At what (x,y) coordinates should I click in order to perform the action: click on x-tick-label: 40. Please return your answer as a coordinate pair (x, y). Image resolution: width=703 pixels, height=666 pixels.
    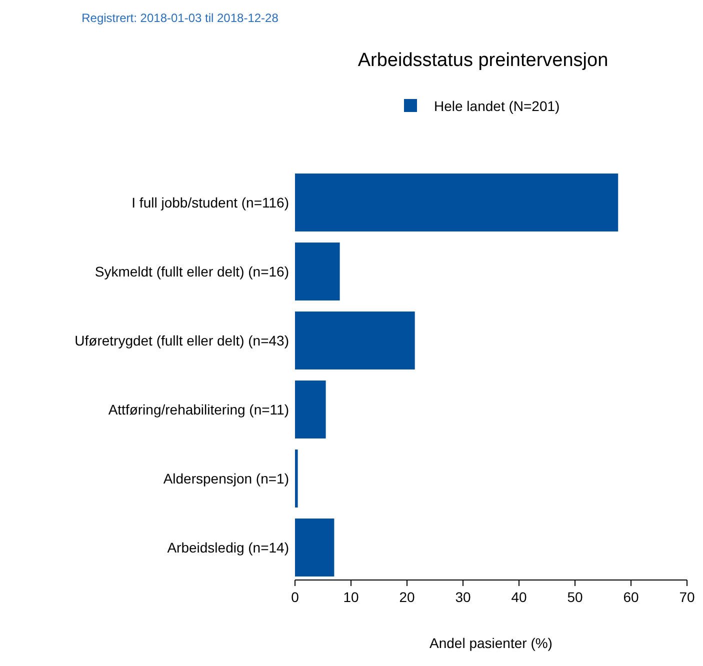
    Looking at the image, I should click on (519, 597).